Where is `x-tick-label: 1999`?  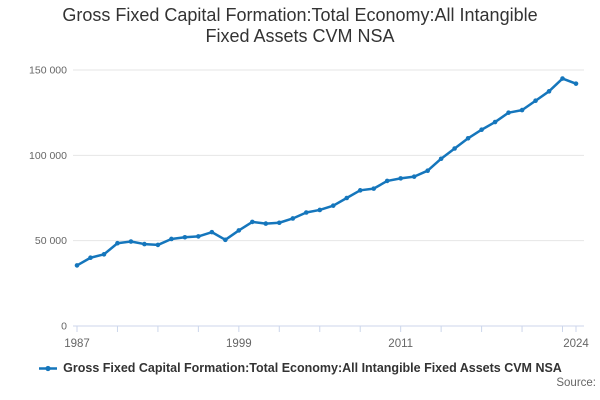
x-tick-label: 1999 is located at coordinates (239, 344).